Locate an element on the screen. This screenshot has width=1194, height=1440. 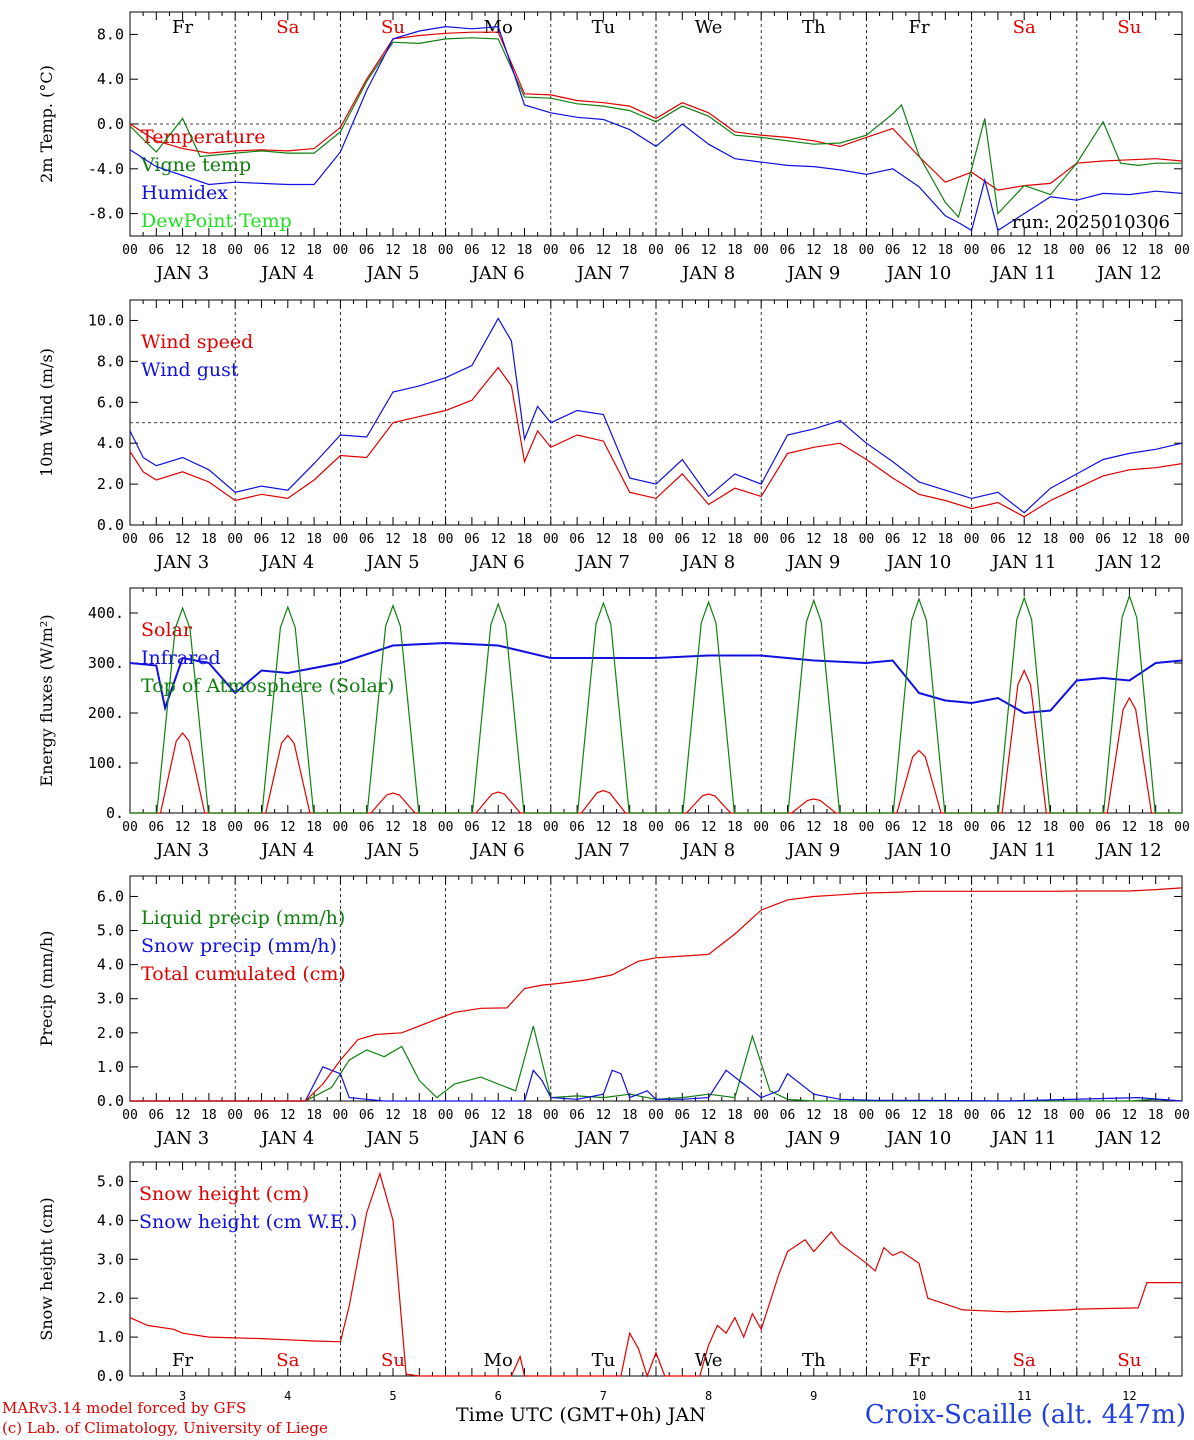
legend-entry: Snow precip (mm/h) is located at coordinates (239, 946).